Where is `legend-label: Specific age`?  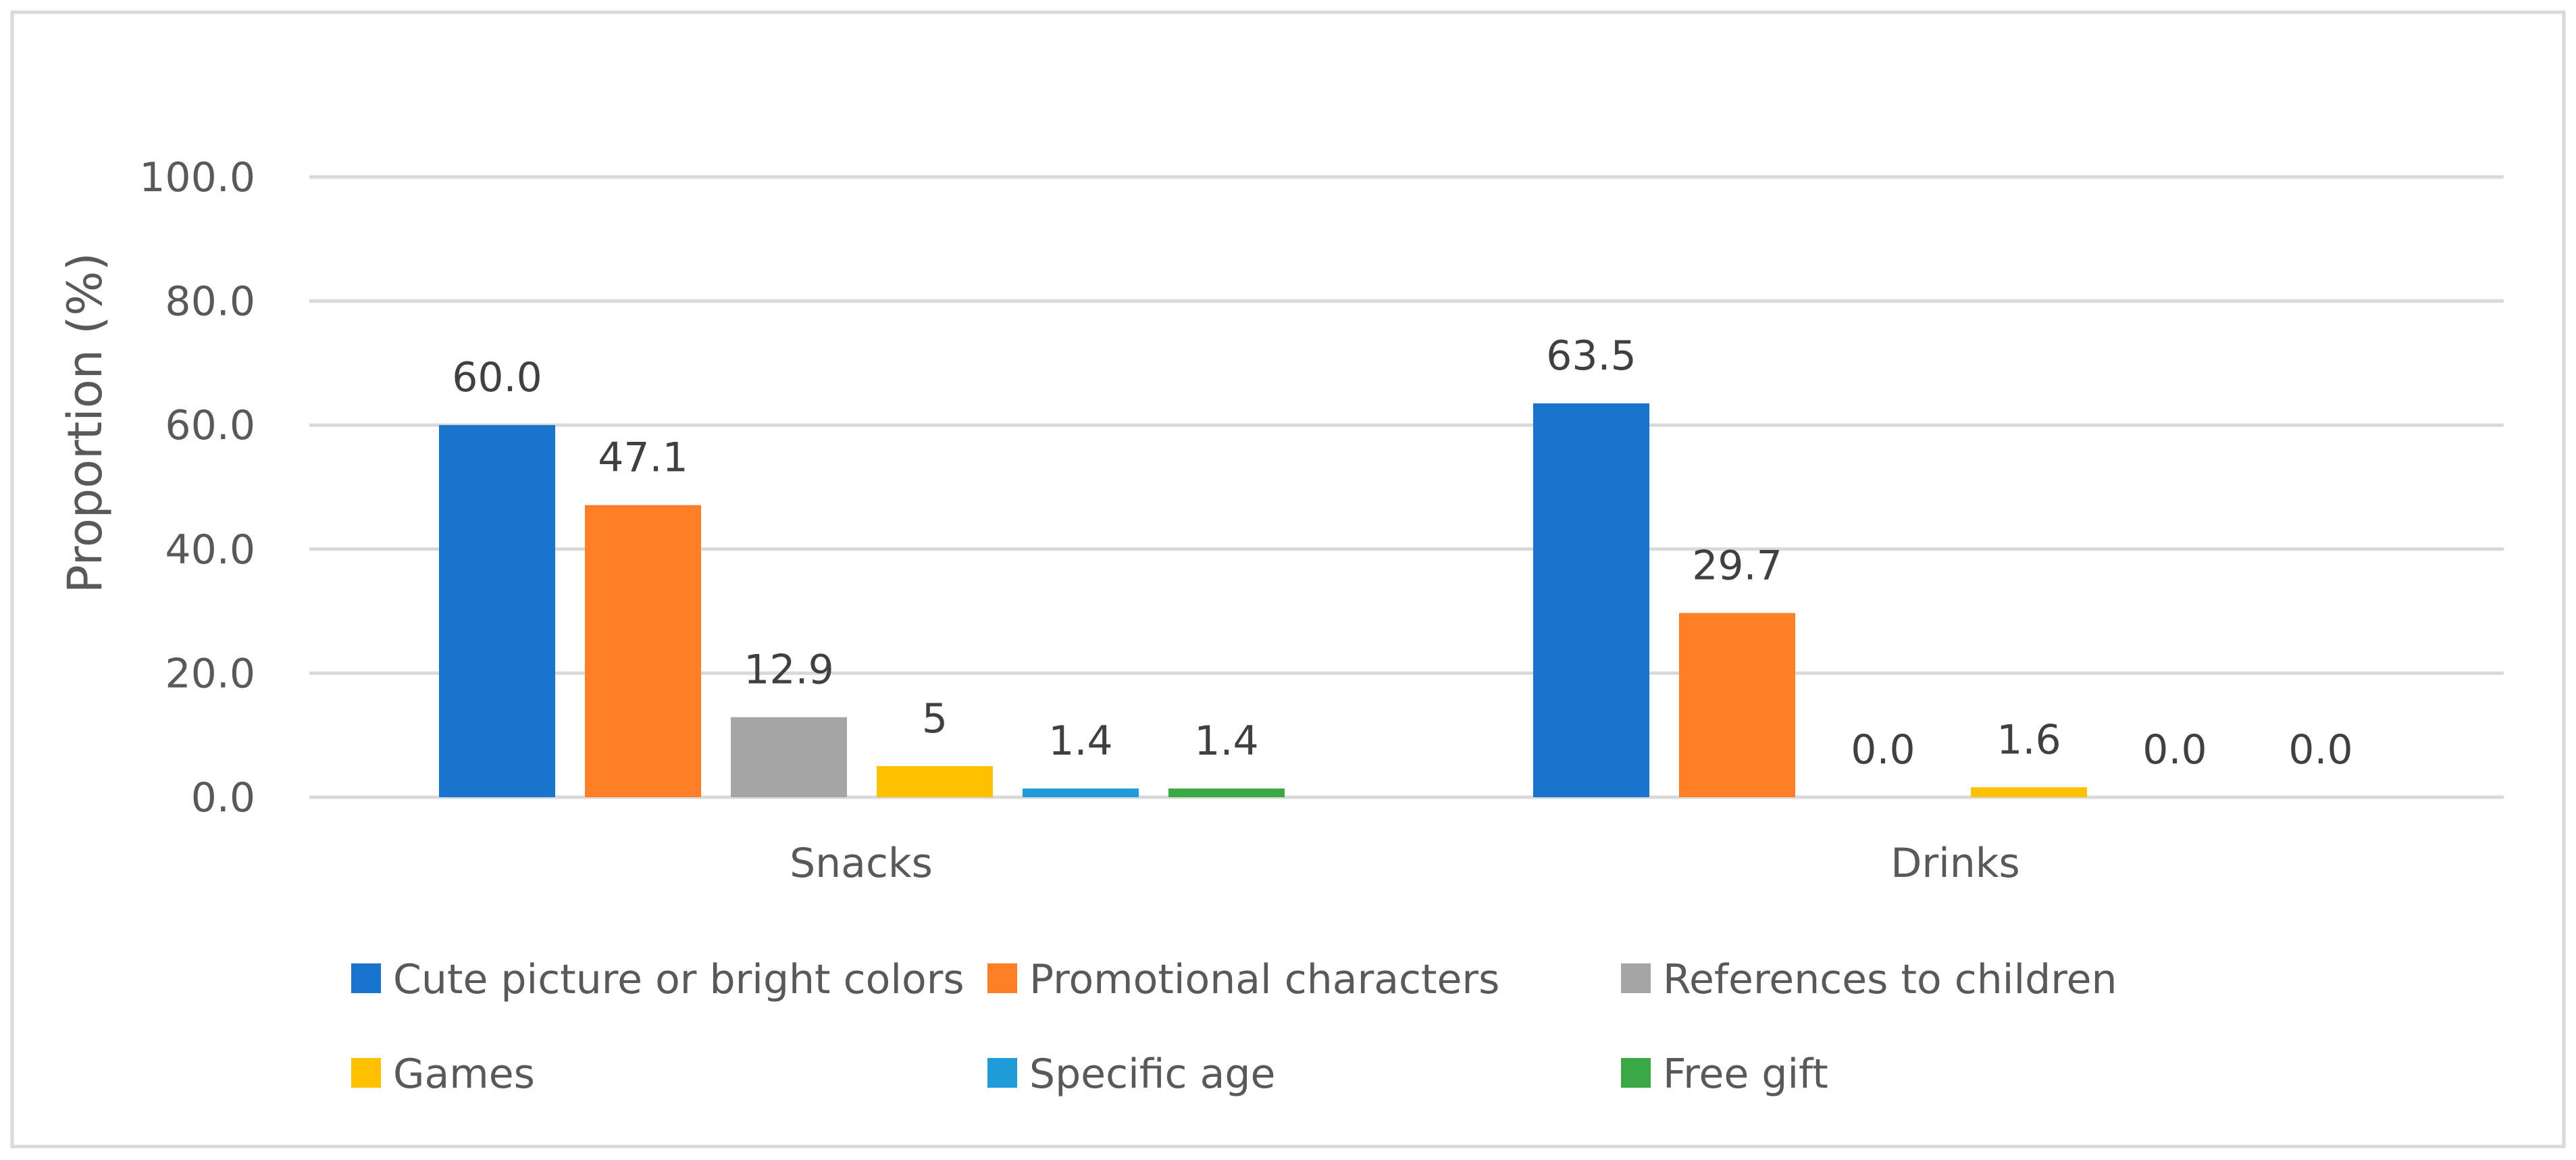
legend-label: Specific age is located at coordinates (1152, 1074).